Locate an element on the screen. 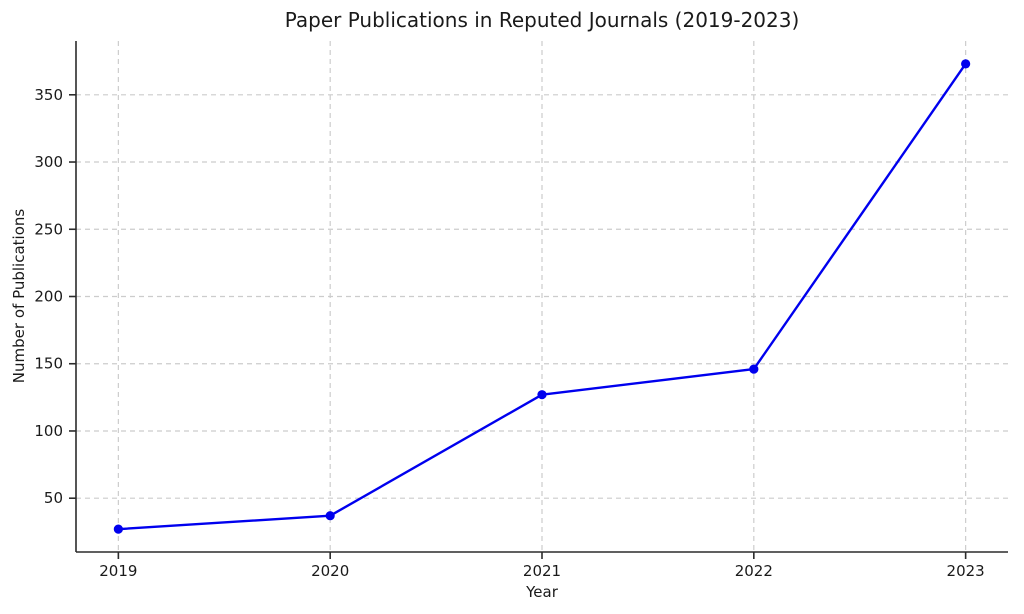 Image resolution: width=1024 pixels, height=614 pixels. y-tick-label: 250 is located at coordinates (48, 229).